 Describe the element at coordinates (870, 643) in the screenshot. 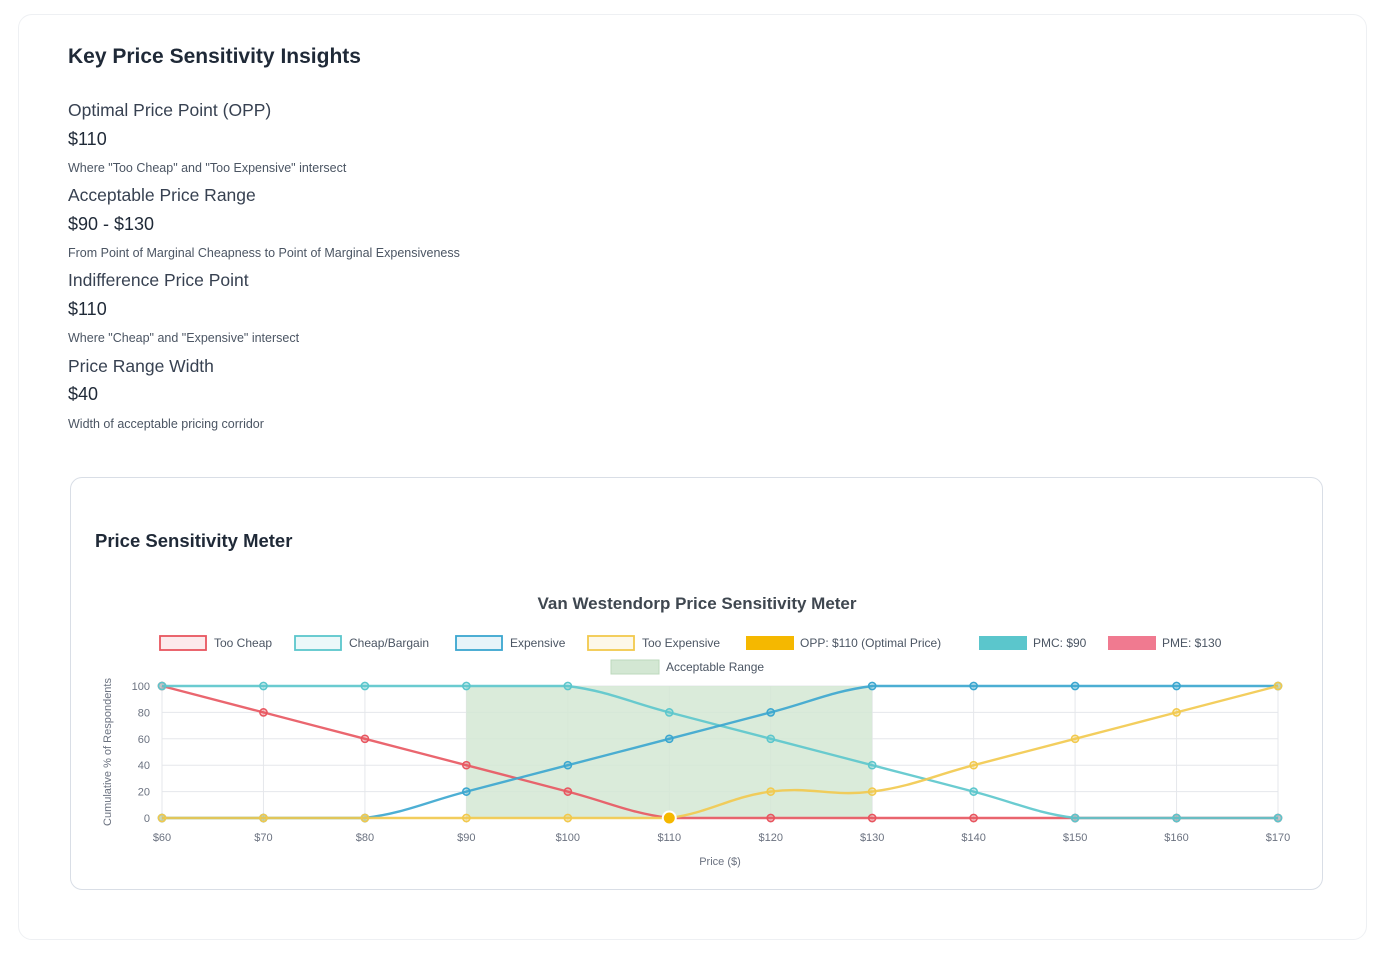

I see `legend-label: OPP: $110 (Optimal Price)` at that location.